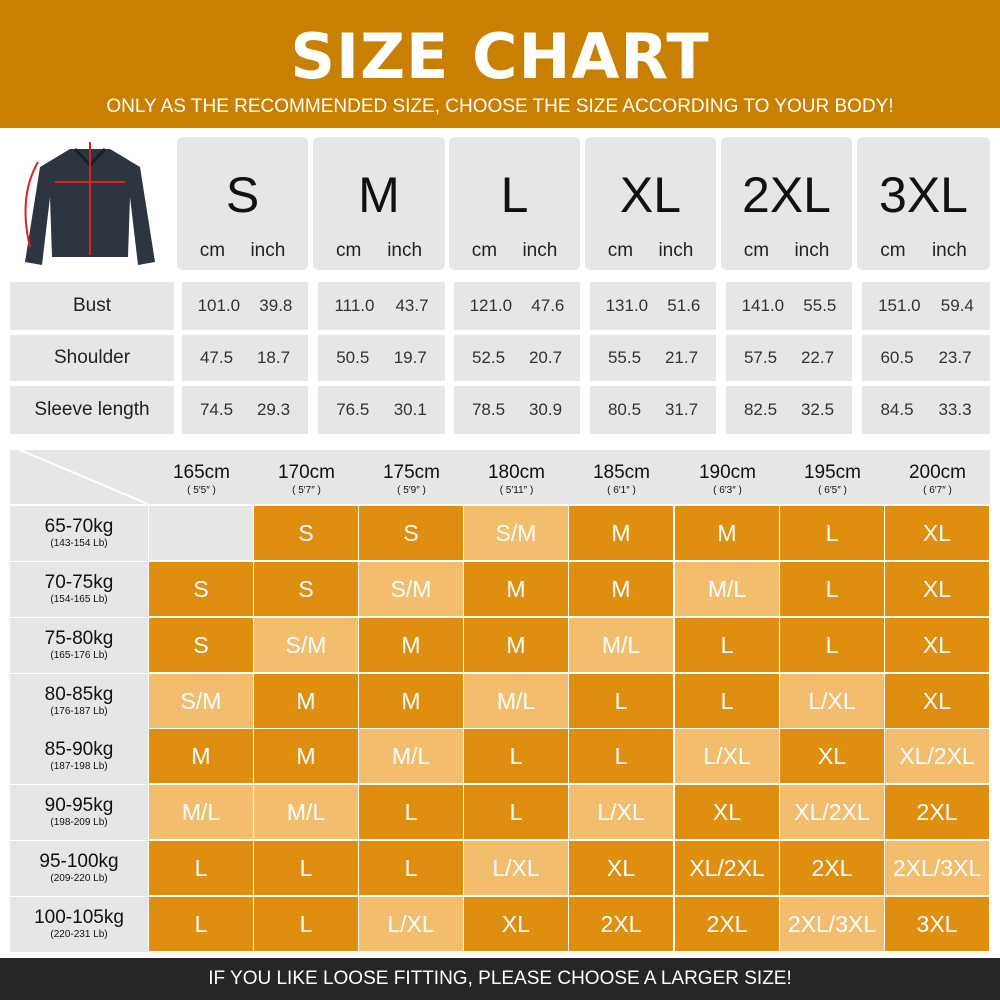 Image resolution: width=1000 pixels, height=1000 pixels. What do you see at coordinates (79, 749) in the screenshot?
I see `weight-kg: 85-90kg` at bounding box center [79, 749].